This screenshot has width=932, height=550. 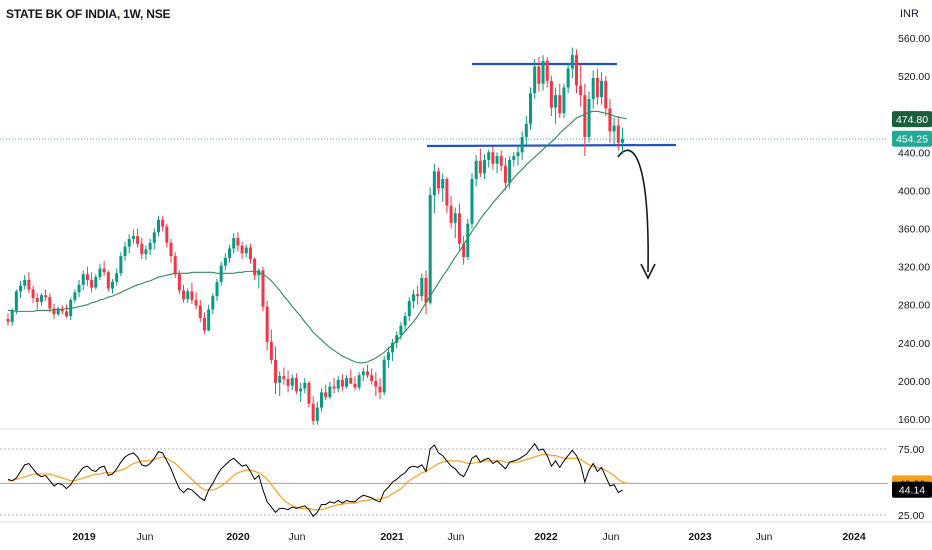 I want to click on ma-value-badge: 474.80, so click(x=912, y=119).